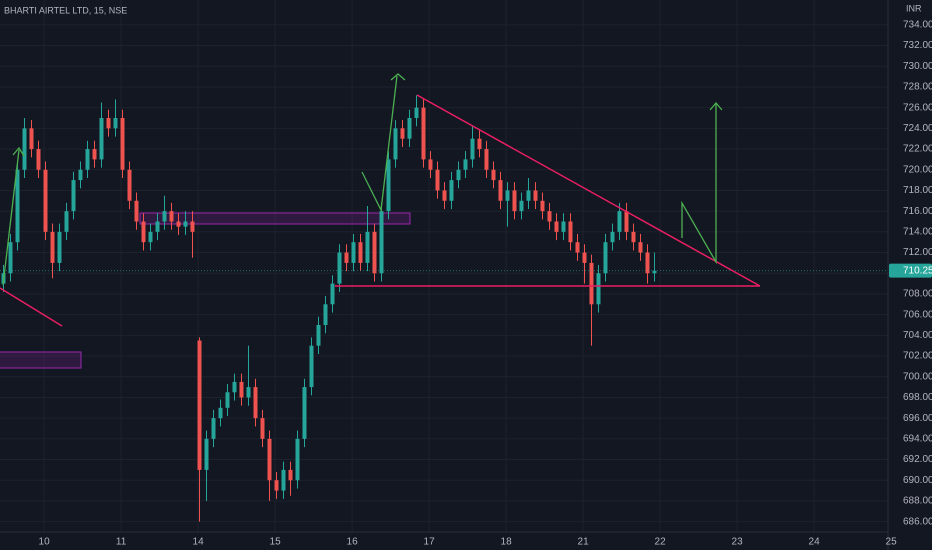  Describe the element at coordinates (917, 294) in the screenshot. I see `y-tick-label: 708.00` at that location.